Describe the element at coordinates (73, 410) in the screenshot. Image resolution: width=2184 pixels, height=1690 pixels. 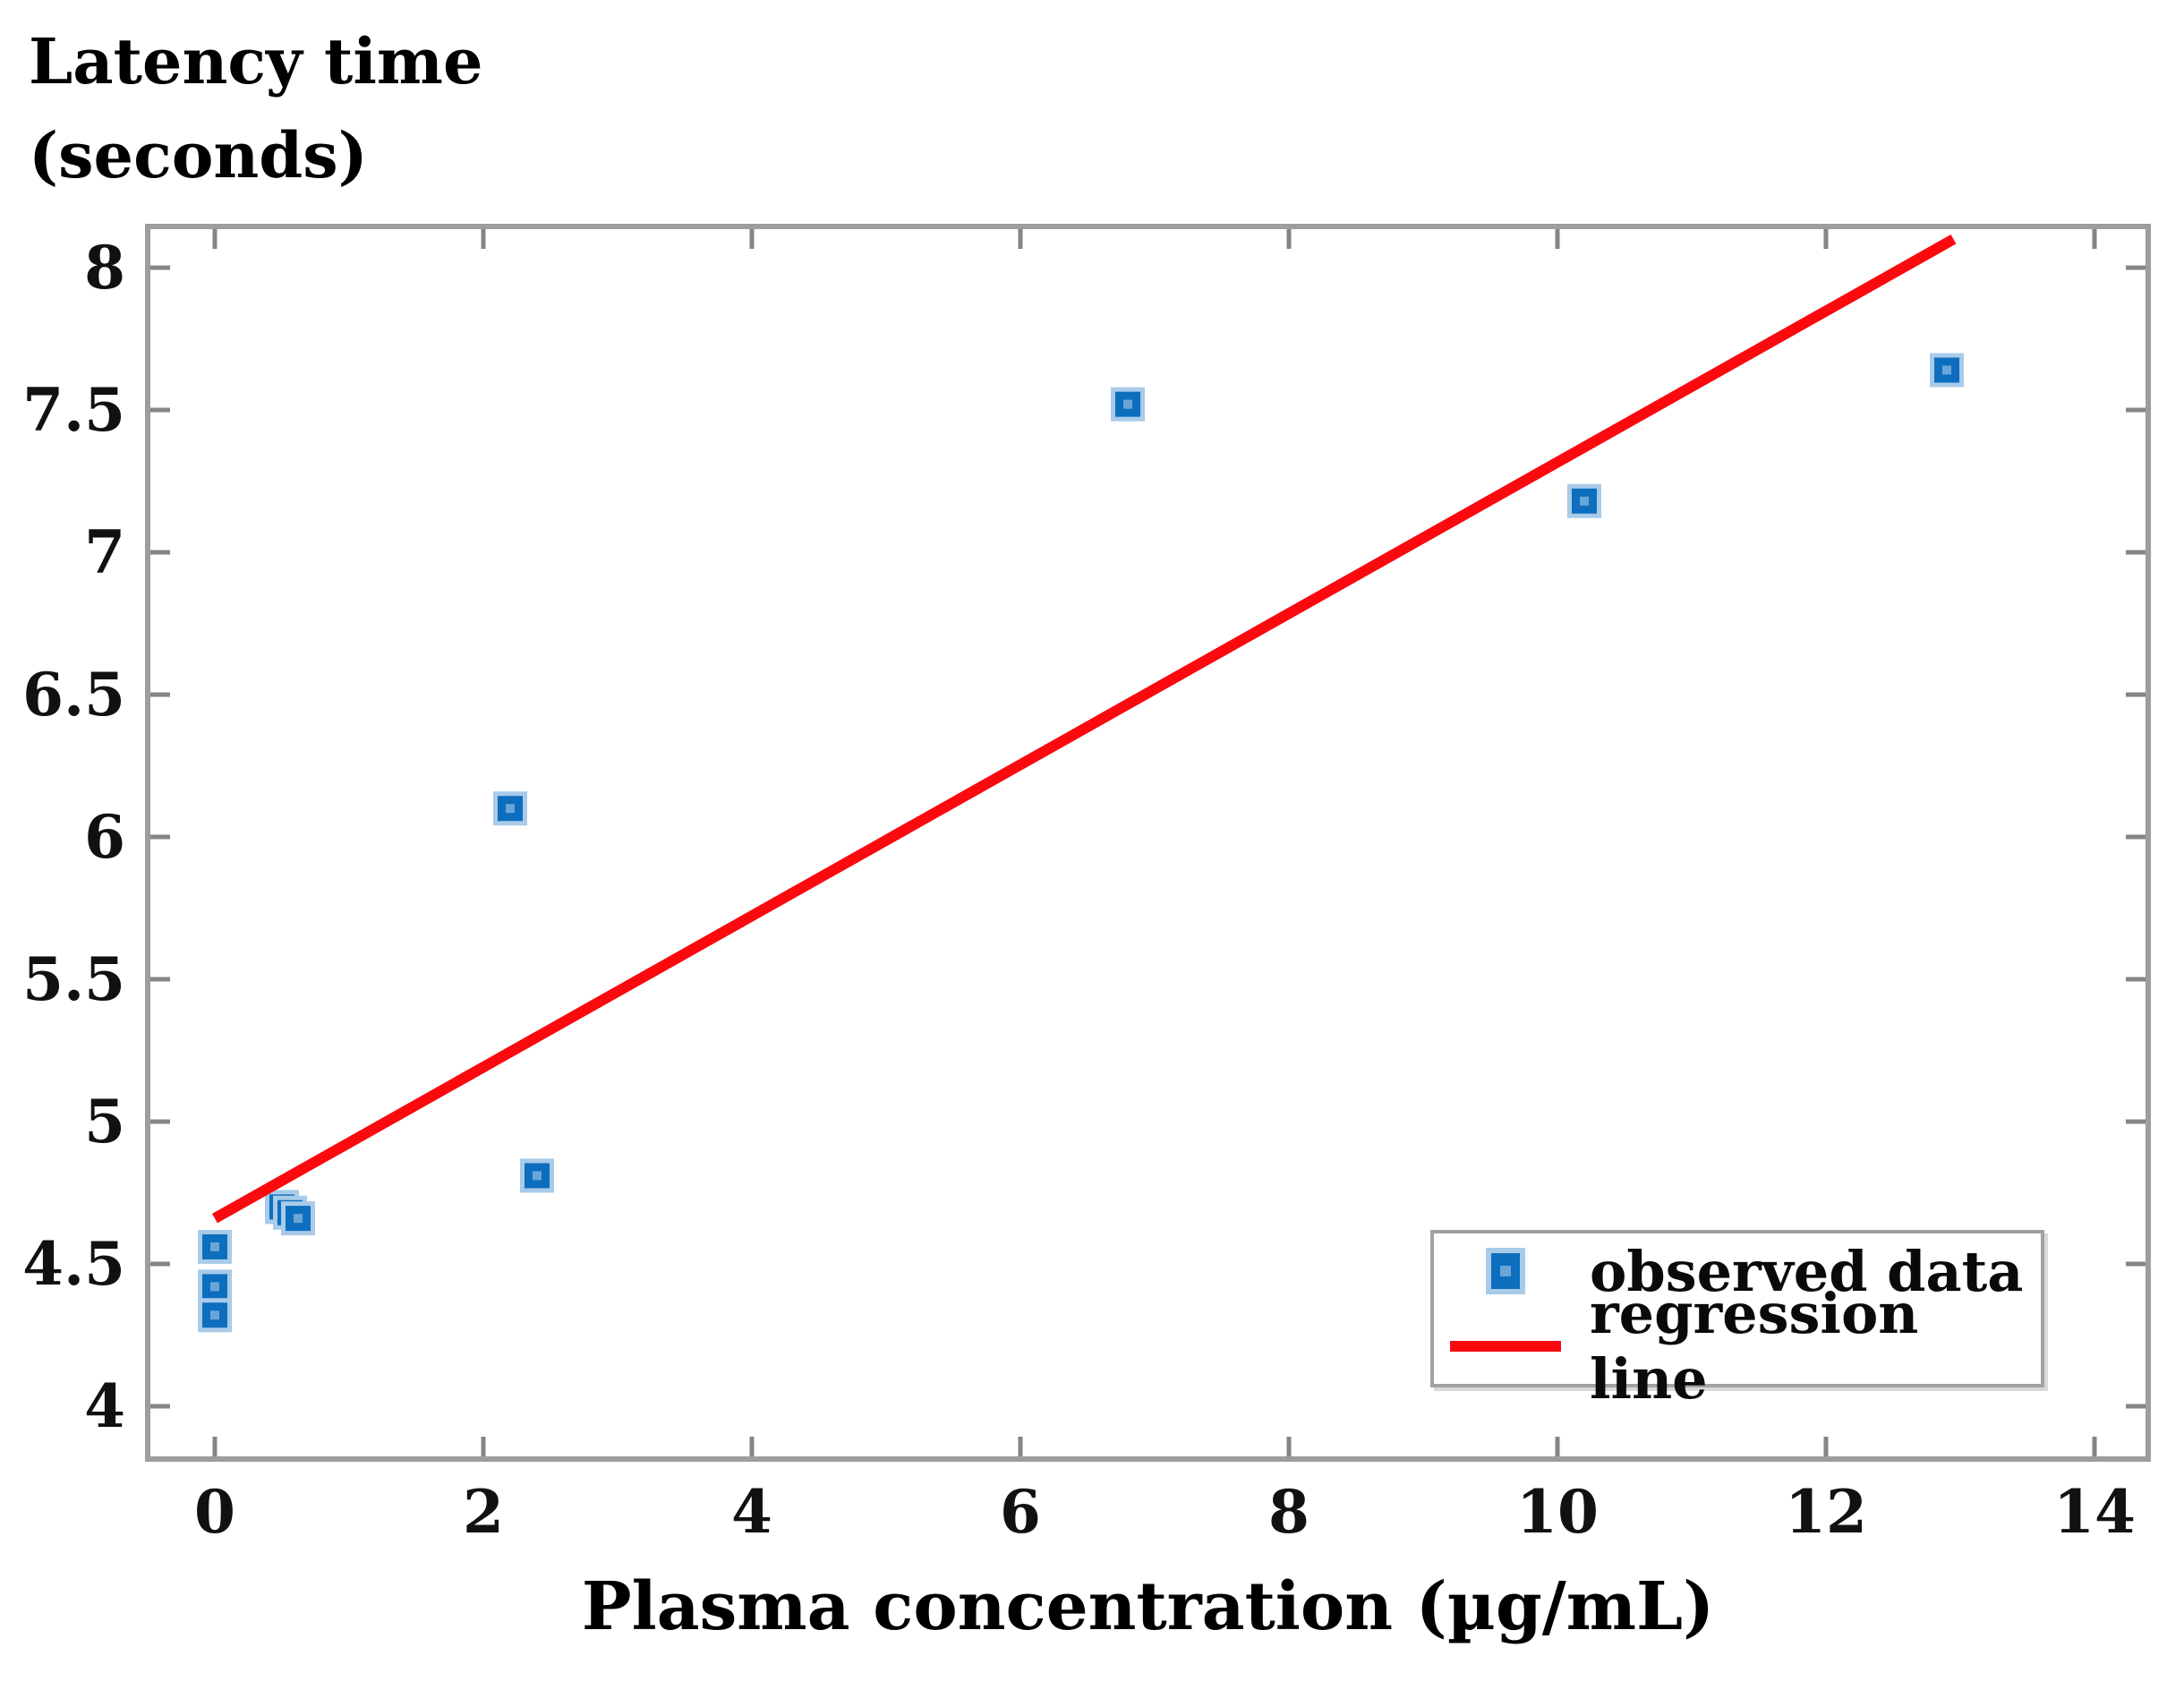
I see `svg-text: 7.5` at that location.